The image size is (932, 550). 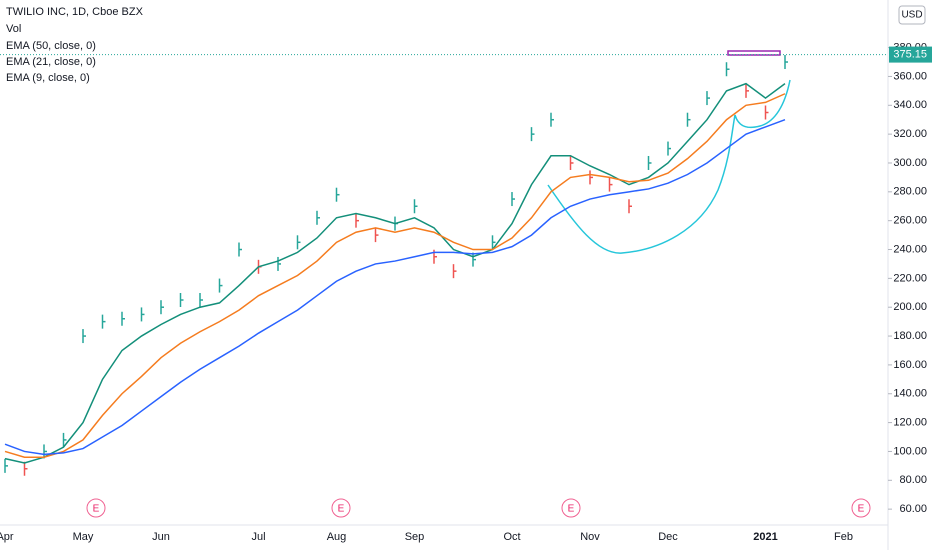 I want to click on x-tick-label: 2021, so click(x=765, y=537).